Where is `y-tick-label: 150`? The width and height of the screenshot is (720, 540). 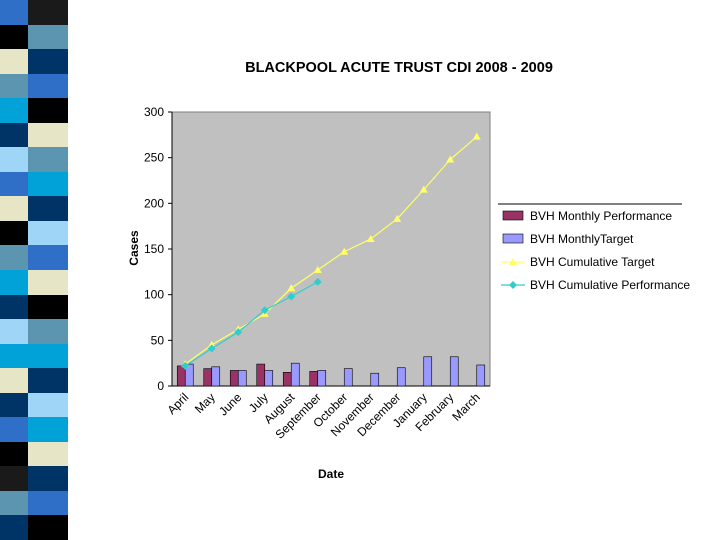 y-tick-label: 150 is located at coordinates (154, 249).